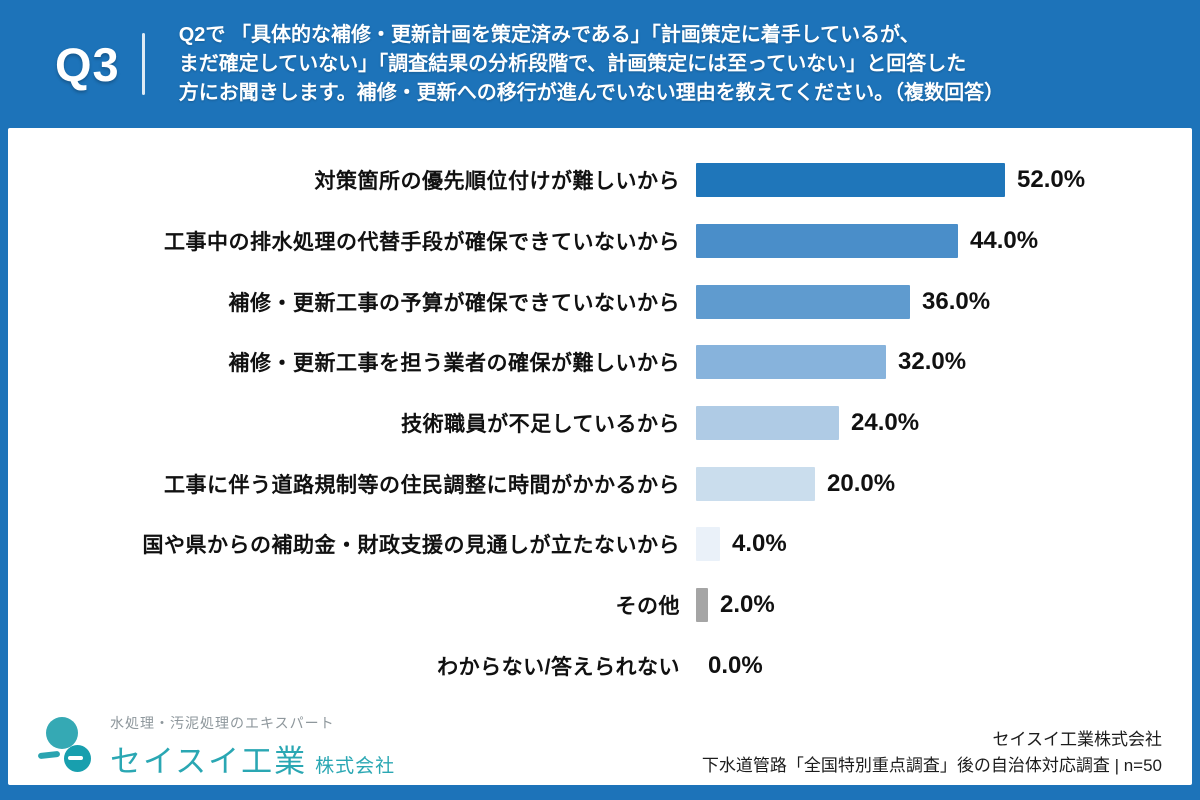  I want to click on water-bubbles-icon, so click(66, 747).